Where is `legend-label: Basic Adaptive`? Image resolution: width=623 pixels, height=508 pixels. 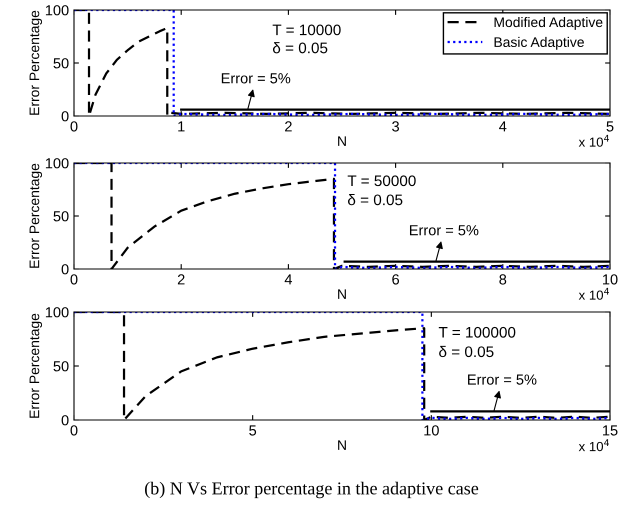
legend-label: Basic Adaptive is located at coordinates (539, 43).